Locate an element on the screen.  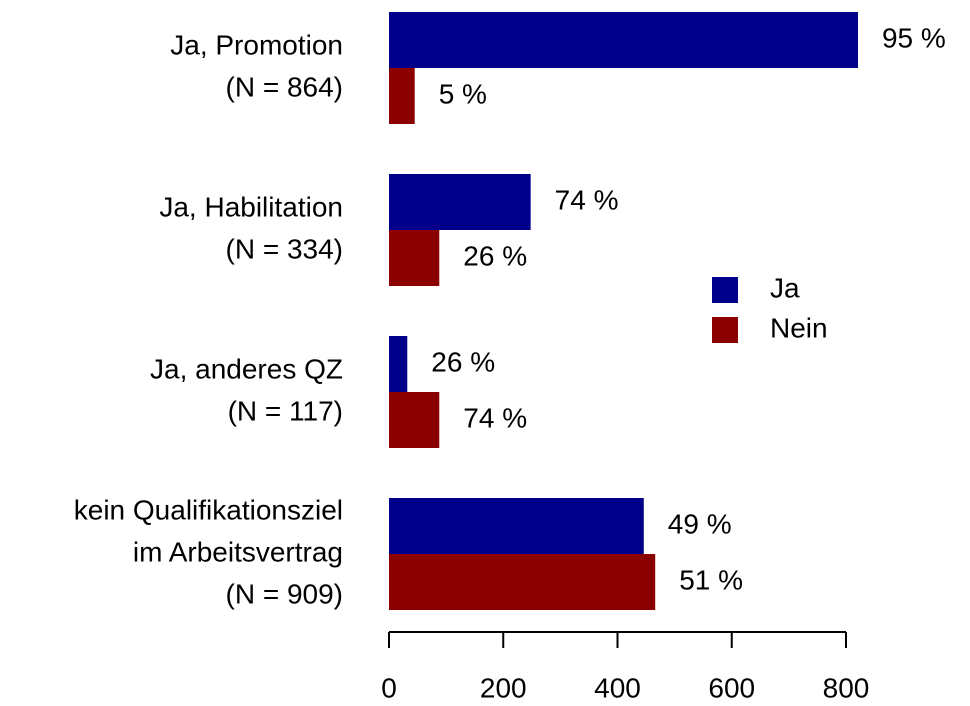
x-tick-label: 400 is located at coordinates (617, 687).